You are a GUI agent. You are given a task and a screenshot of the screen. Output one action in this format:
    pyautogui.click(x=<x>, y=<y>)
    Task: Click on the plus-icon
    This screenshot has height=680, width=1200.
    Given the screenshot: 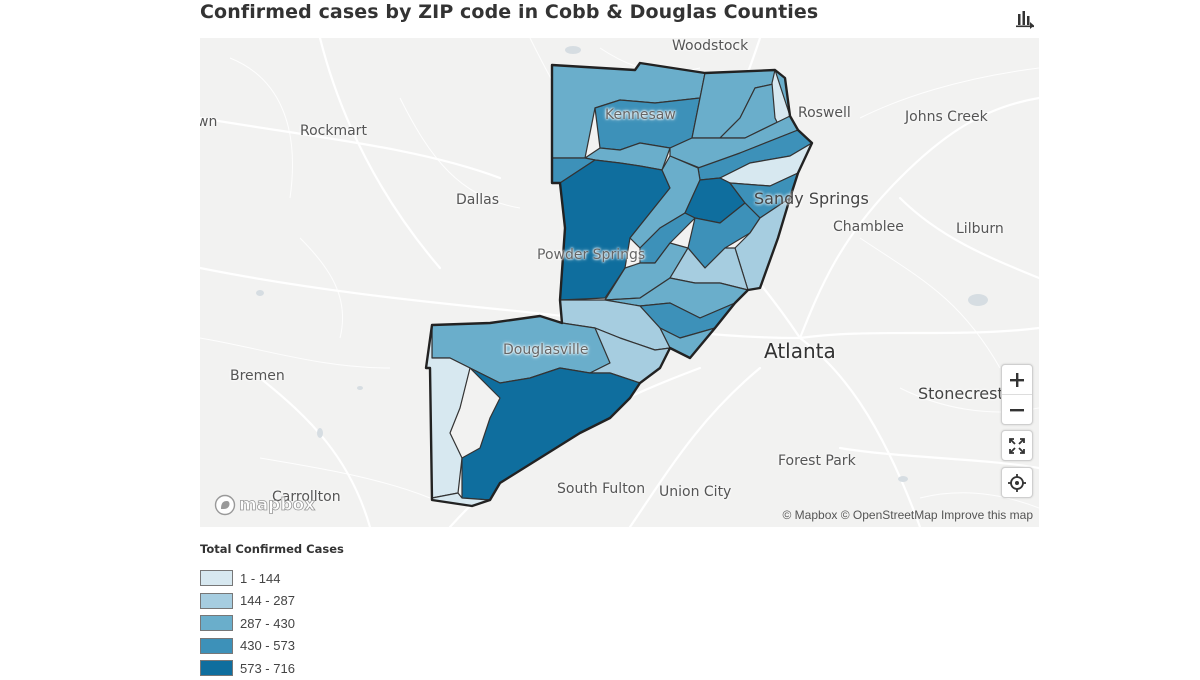 What is the action you would take?
    pyautogui.click(x=1017, y=379)
    